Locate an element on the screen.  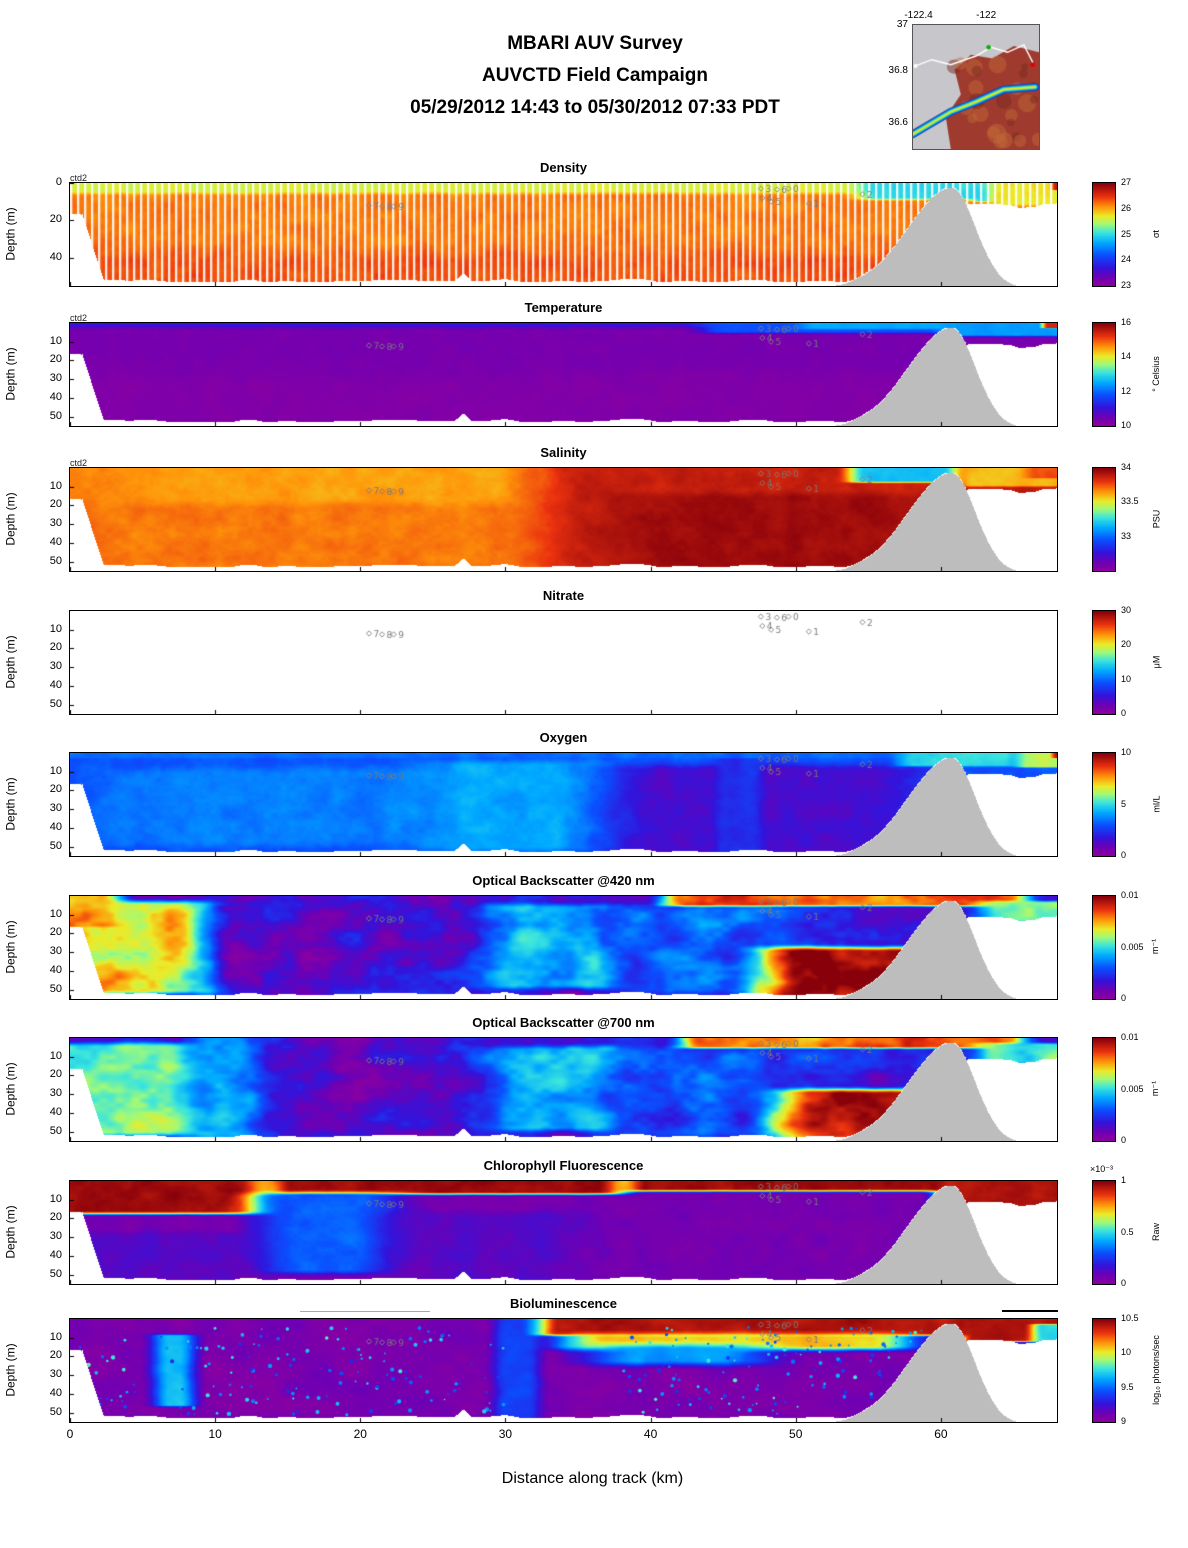
panel-title: Salinity is located at coordinates (563, 452).